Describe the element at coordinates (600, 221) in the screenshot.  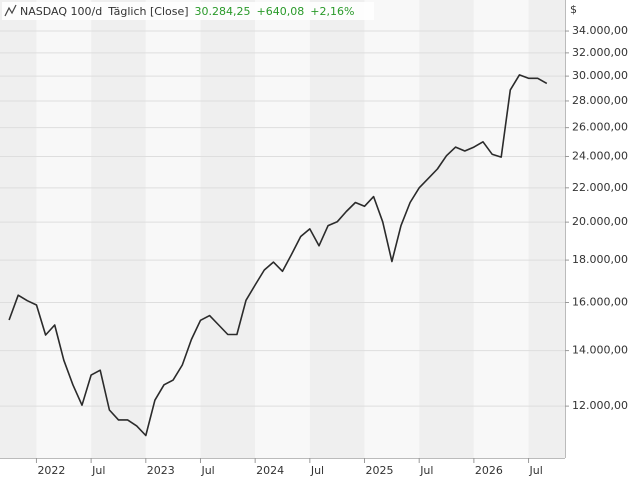
I see `y-tick-label: 20.000,00` at that location.